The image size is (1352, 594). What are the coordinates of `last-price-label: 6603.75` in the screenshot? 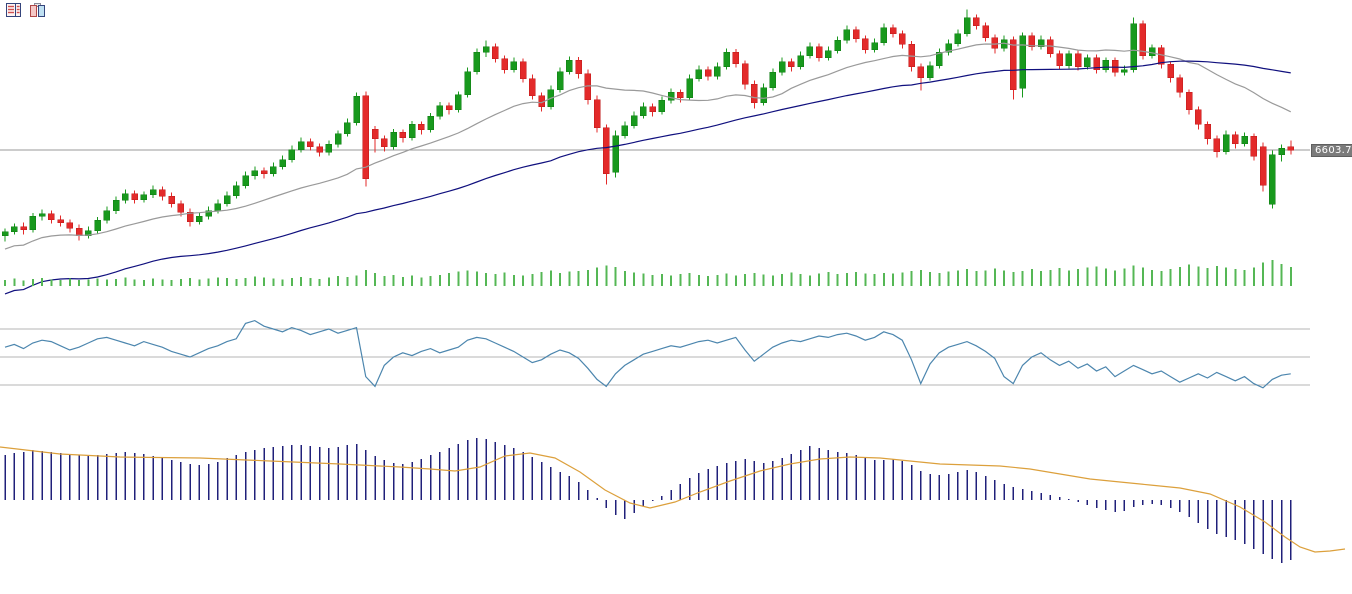 It's located at (1331, 150).